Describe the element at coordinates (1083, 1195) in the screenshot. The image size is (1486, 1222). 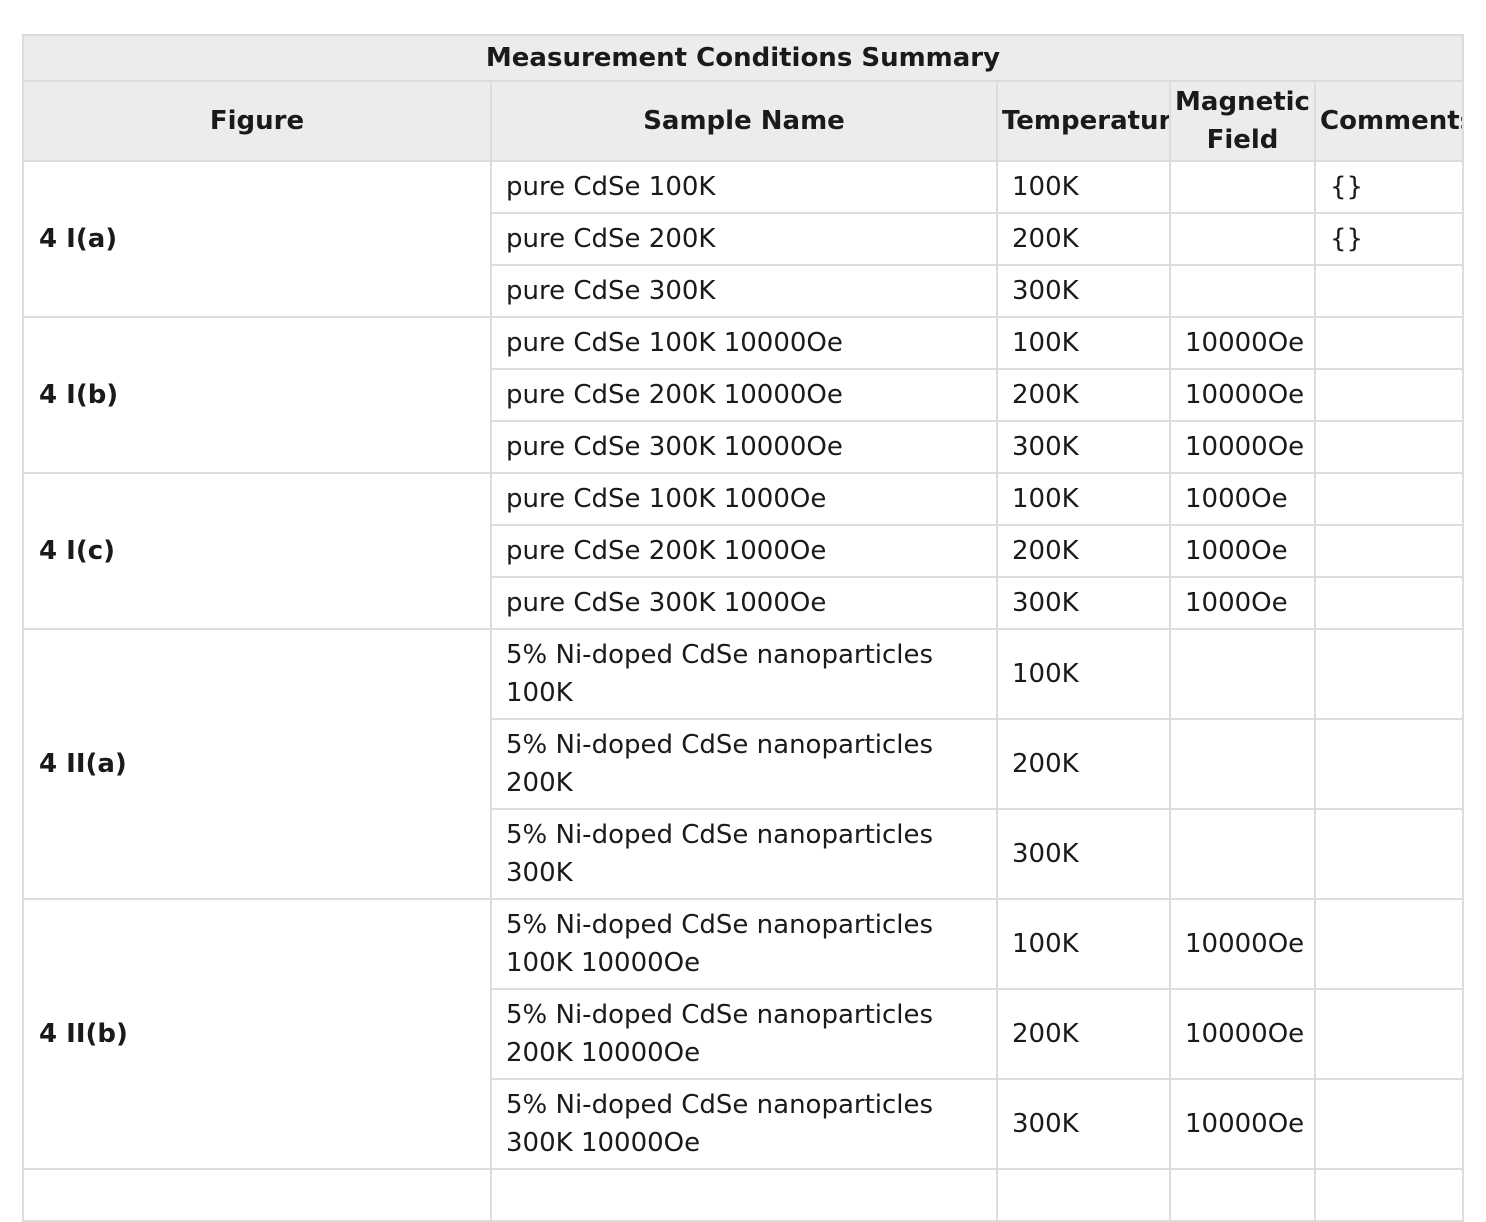
I see `temperature-cell` at that location.